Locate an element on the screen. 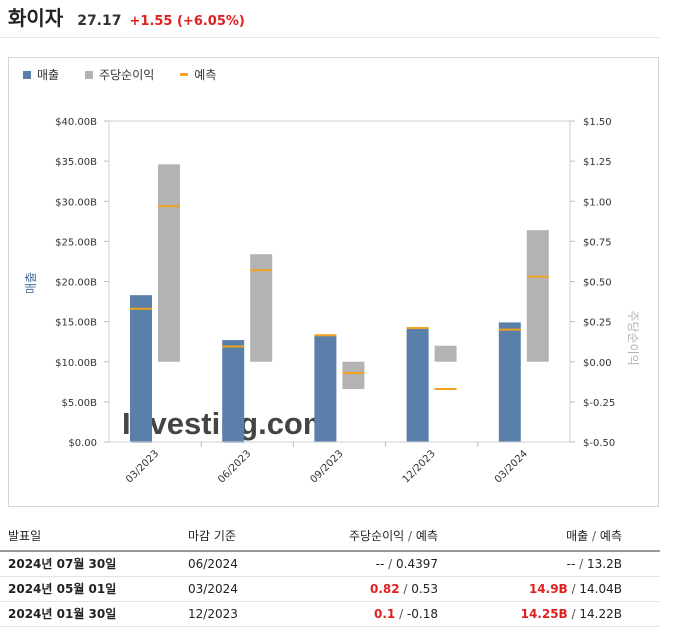  header-date: 발표일 is located at coordinates (25, 536).